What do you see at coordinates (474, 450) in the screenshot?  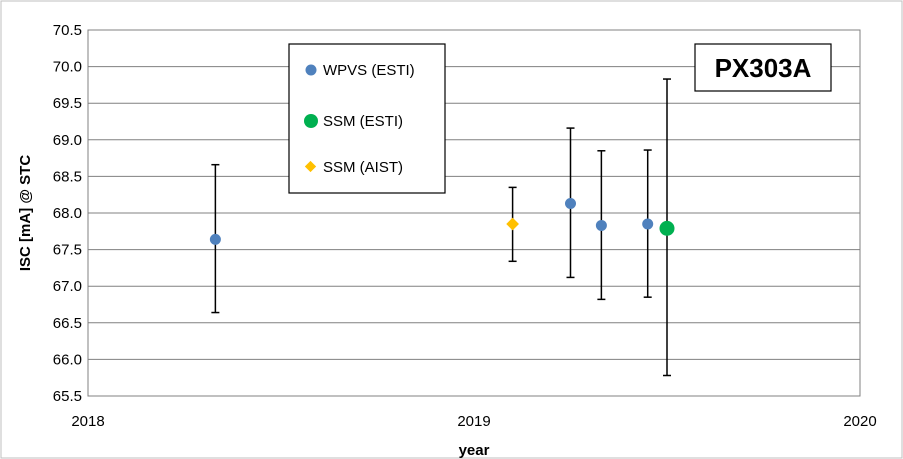 I see `x-axis-title: year` at bounding box center [474, 450].